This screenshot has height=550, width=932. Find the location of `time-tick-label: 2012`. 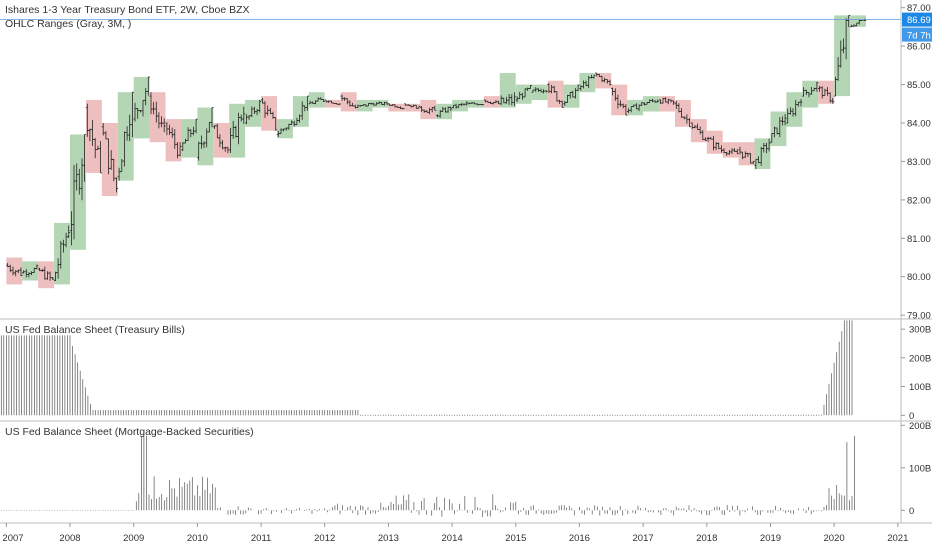

time-tick-label: 2012 is located at coordinates (324, 538).